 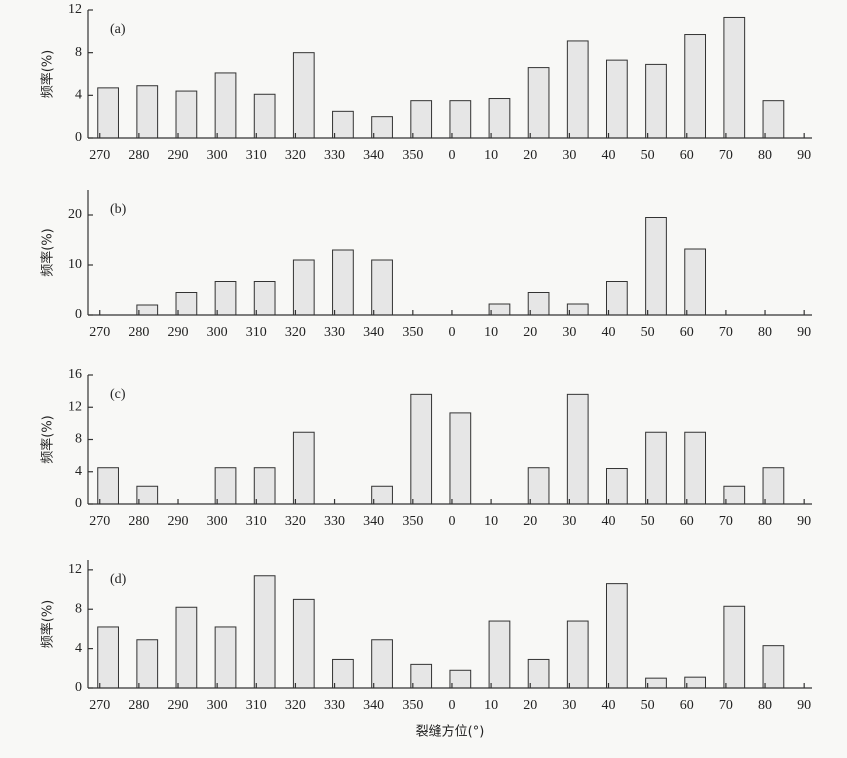 I want to click on x-tick-label: 50, so click(x=648, y=705).